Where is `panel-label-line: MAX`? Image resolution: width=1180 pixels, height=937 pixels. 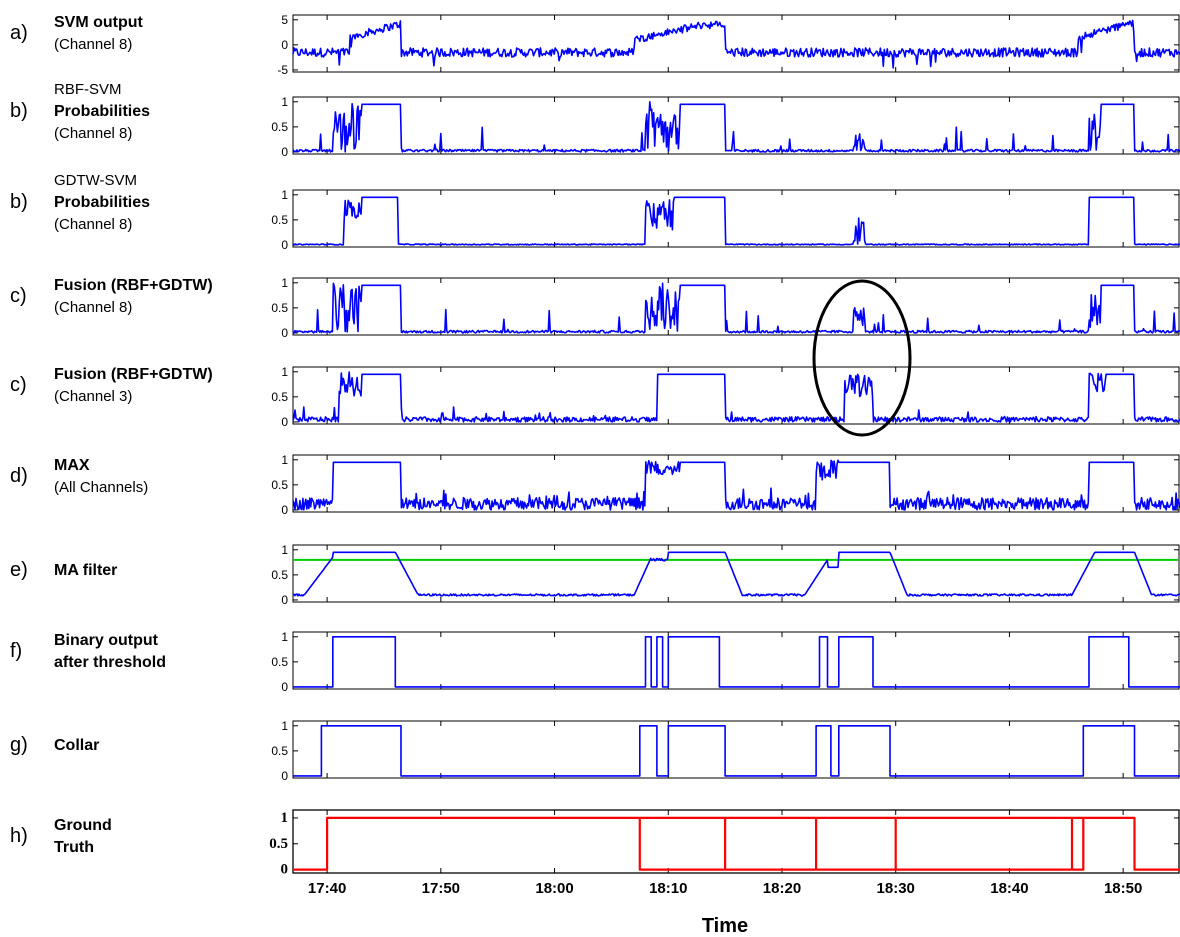
panel-label-line: MAX is located at coordinates (72, 465).